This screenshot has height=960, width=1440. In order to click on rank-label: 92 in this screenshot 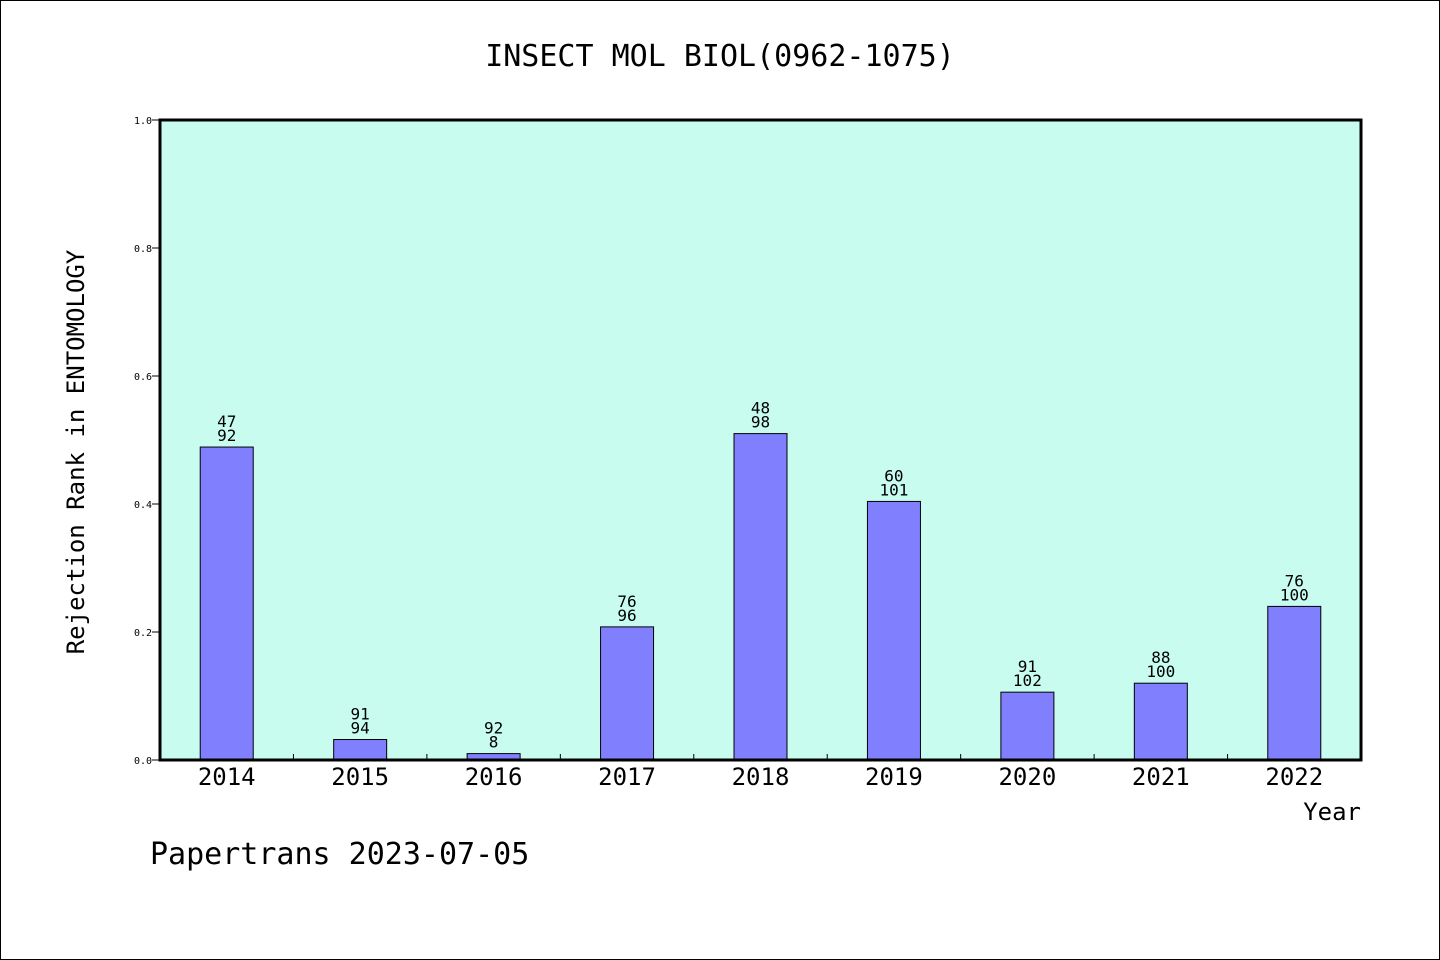, I will do `click(493, 728)`.